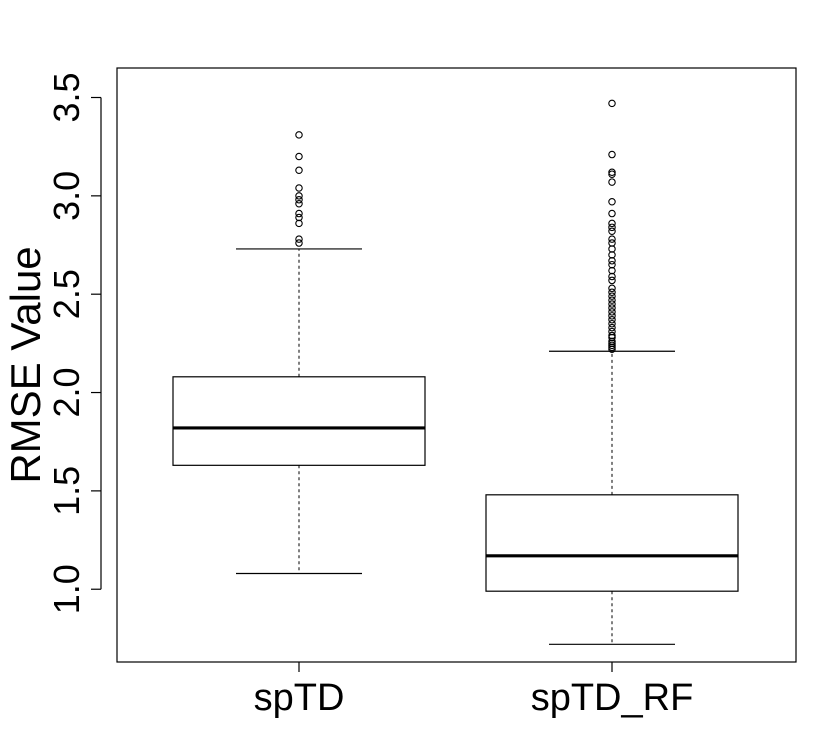  Describe the element at coordinates (66, 393) in the screenshot. I see `y-tick-label: 2.0` at that location.